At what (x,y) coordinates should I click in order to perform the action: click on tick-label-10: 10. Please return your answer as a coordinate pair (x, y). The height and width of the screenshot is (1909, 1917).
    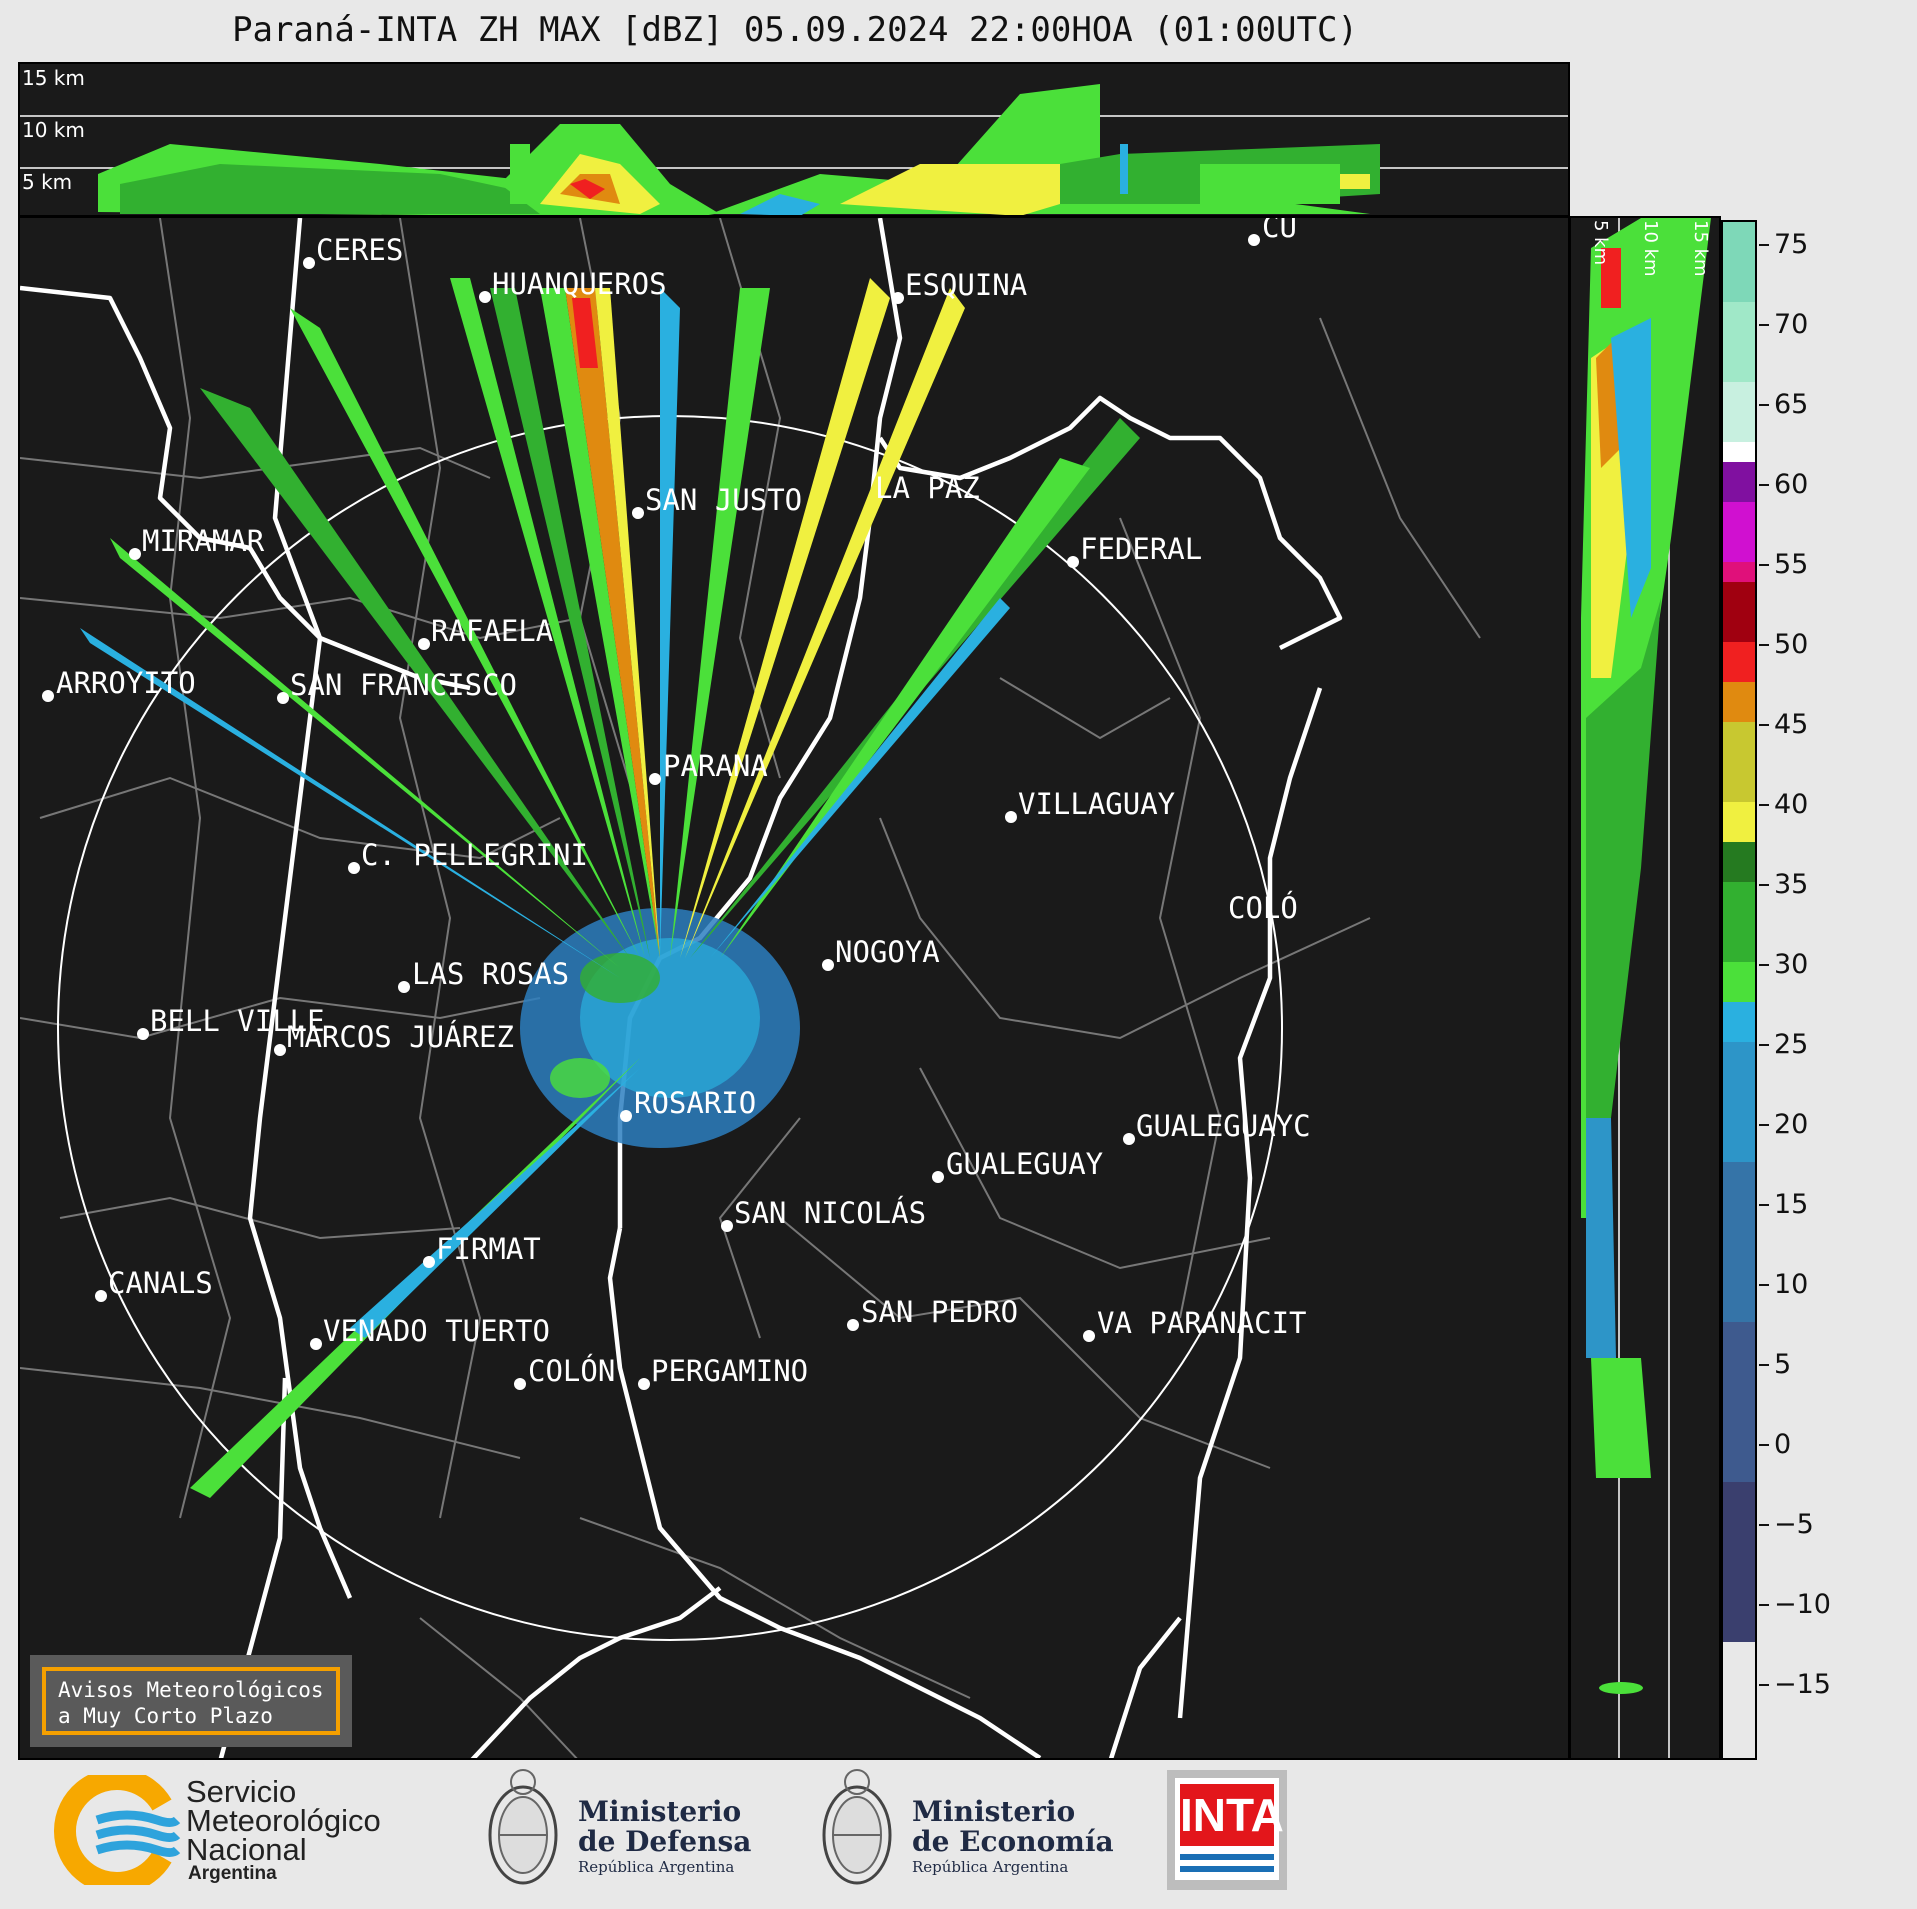
    Looking at the image, I should click on (1791, 1284).